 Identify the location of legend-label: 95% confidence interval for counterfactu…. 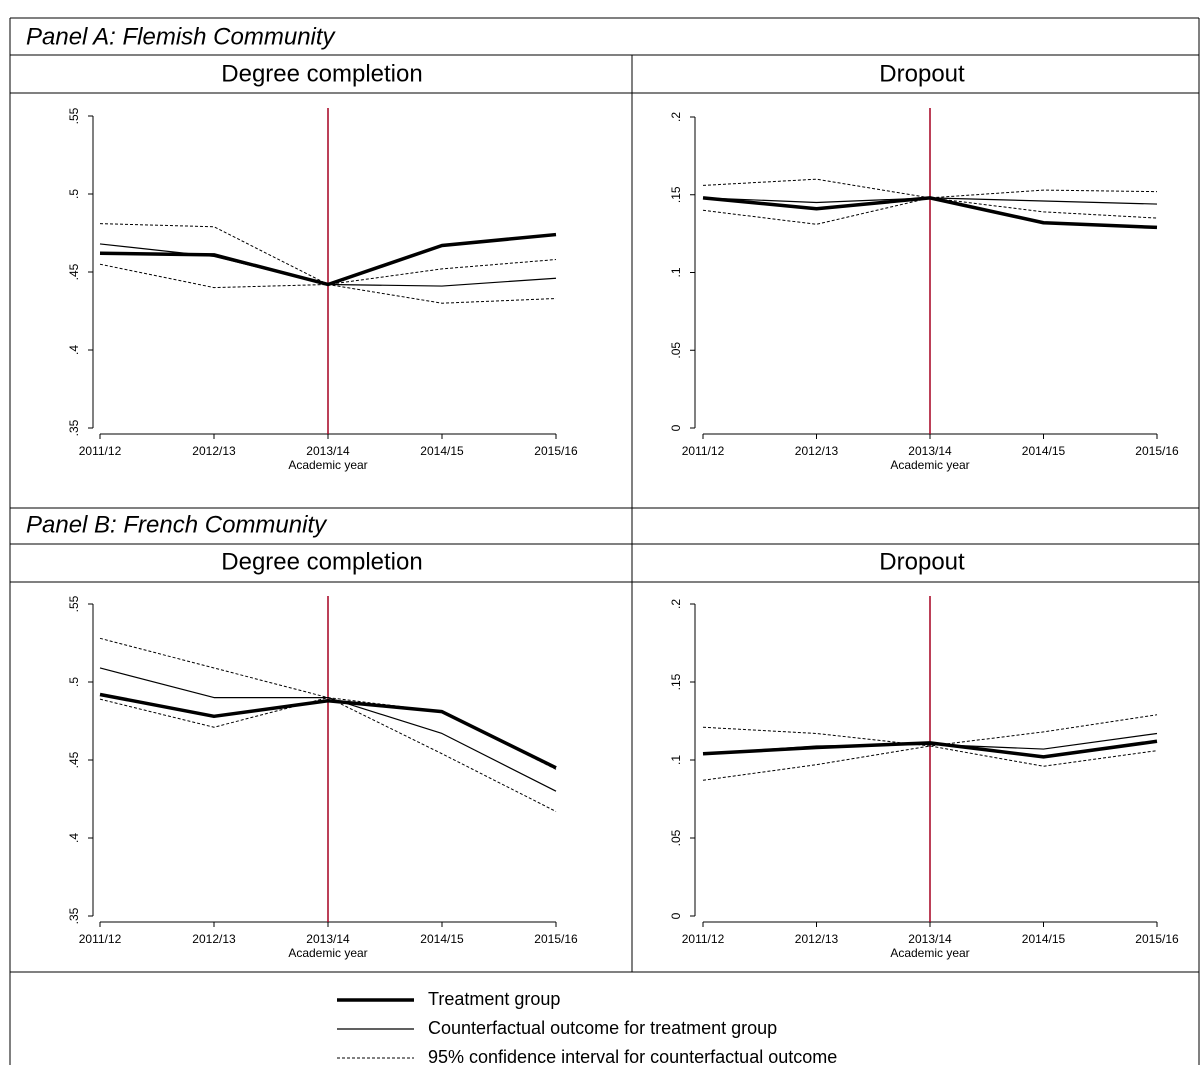
(632, 1056).